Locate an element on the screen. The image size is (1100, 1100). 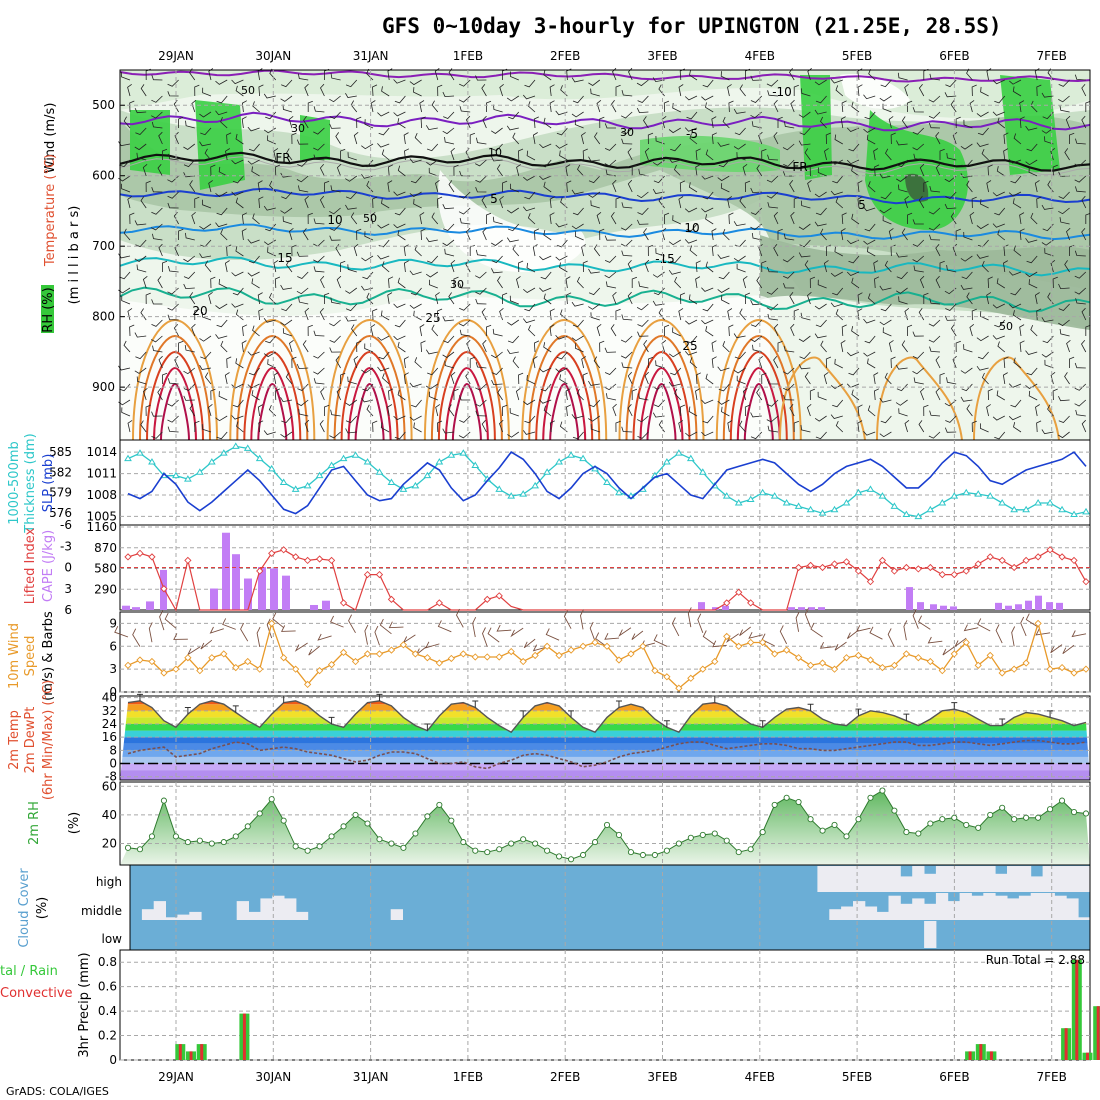
cloud-tick-low: low is located at coordinates (112, 939).